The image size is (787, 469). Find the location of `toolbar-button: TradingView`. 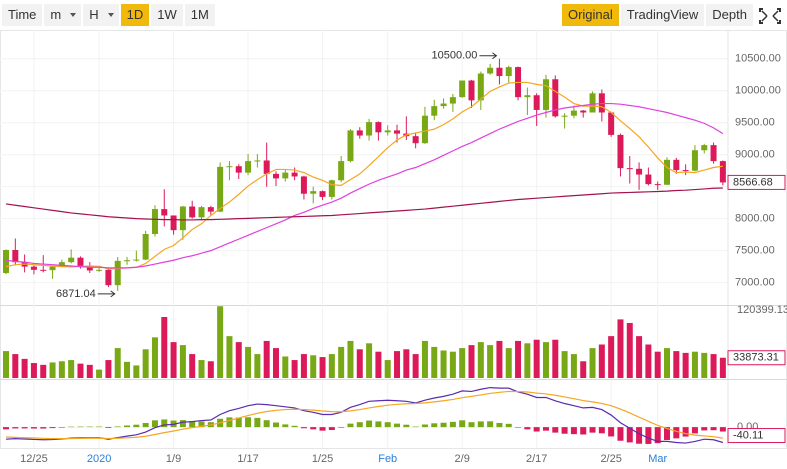

toolbar-button: TradingView is located at coordinates (662, 15).